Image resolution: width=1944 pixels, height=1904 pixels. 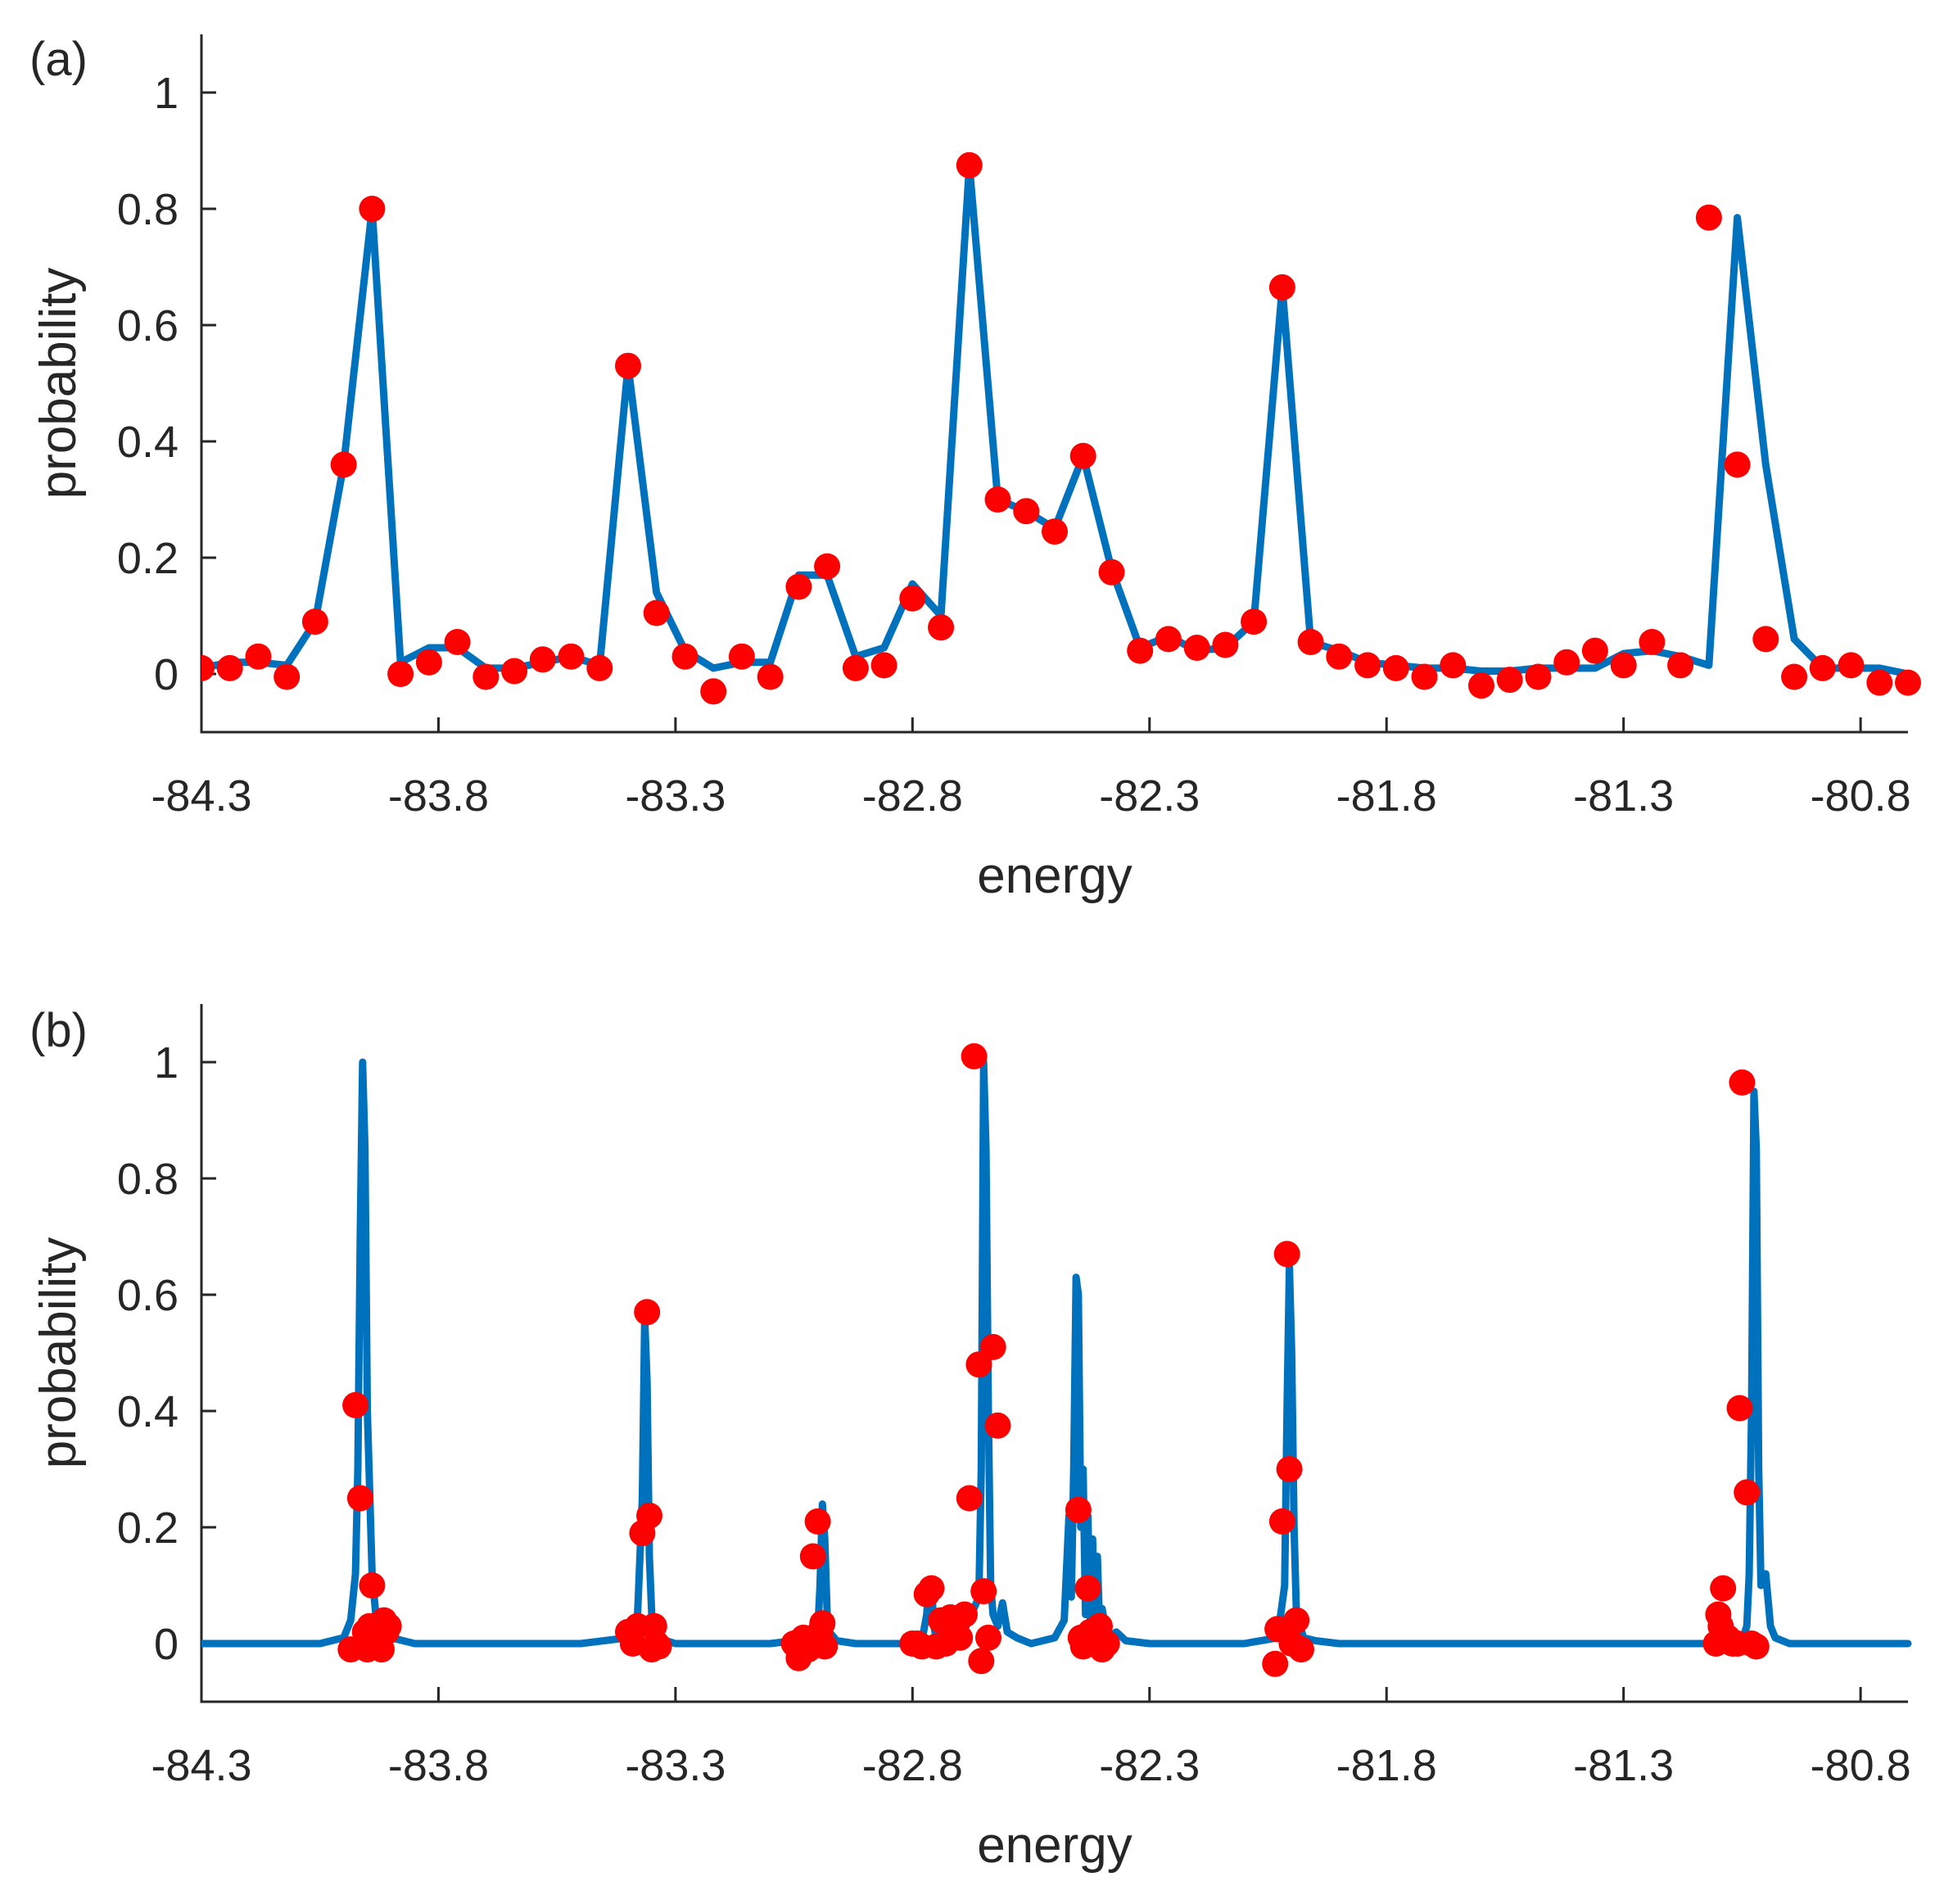 What do you see at coordinates (148, 1295) in the screenshot?
I see `y-tick-label: 0.6` at bounding box center [148, 1295].